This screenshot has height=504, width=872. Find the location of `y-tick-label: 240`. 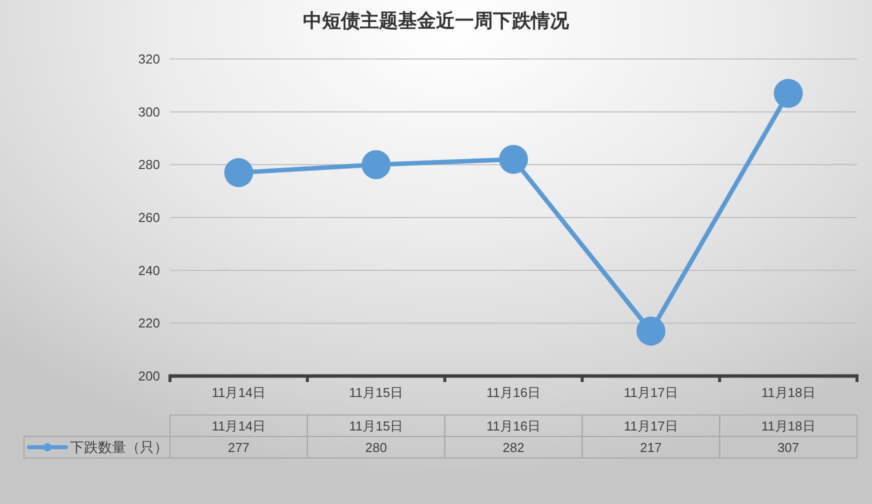

y-tick-label: 240 is located at coordinates (149, 270).